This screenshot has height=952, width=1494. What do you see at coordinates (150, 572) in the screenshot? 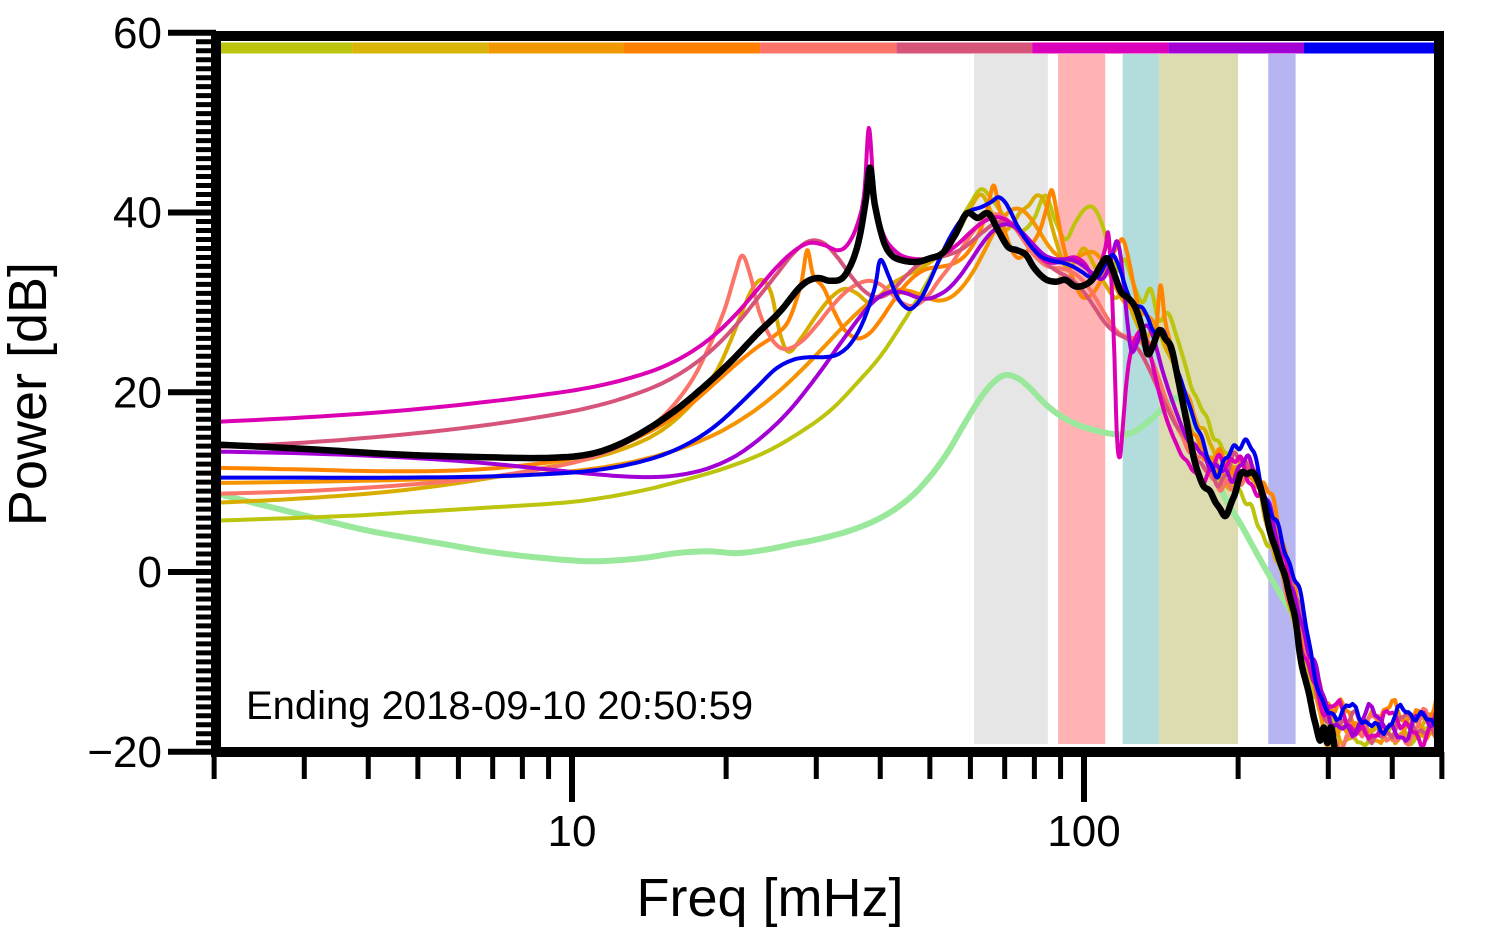
I see `y-tick-label: 0` at bounding box center [150, 572].